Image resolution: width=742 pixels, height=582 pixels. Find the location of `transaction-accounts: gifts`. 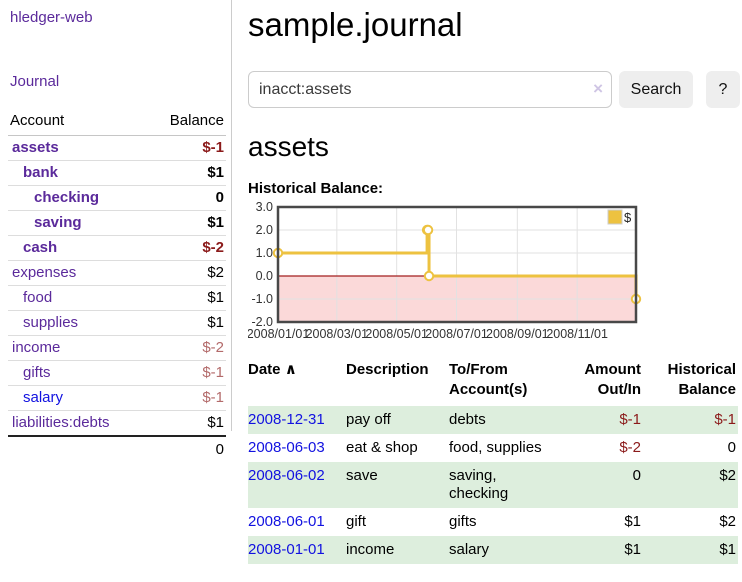

transaction-accounts: gifts is located at coordinates (463, 521).